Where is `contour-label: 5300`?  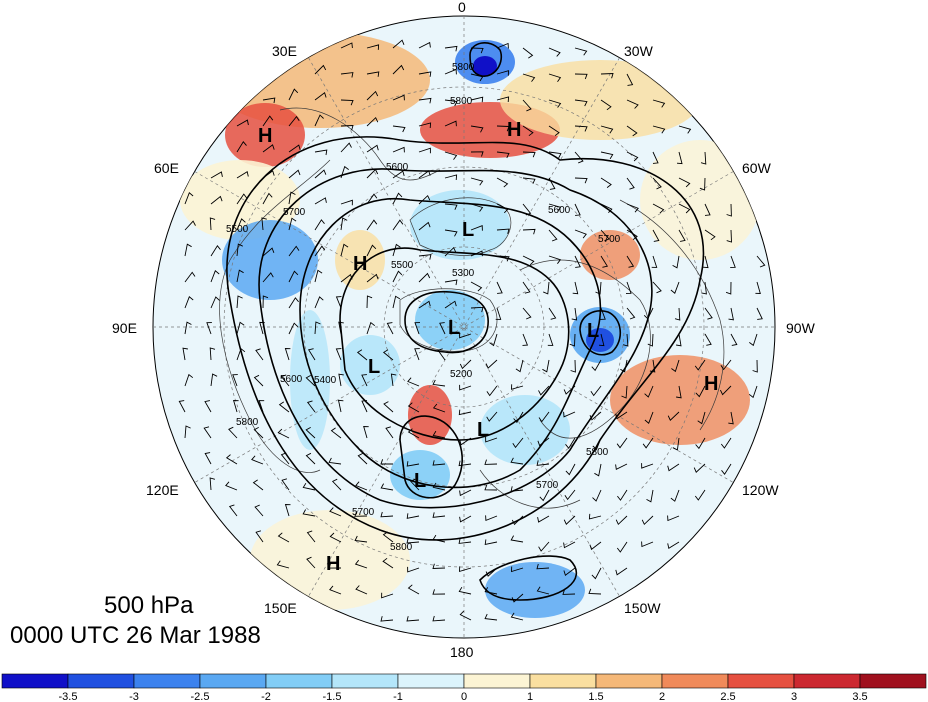 contour-label: 5300 is located at coordinates (463, 273).